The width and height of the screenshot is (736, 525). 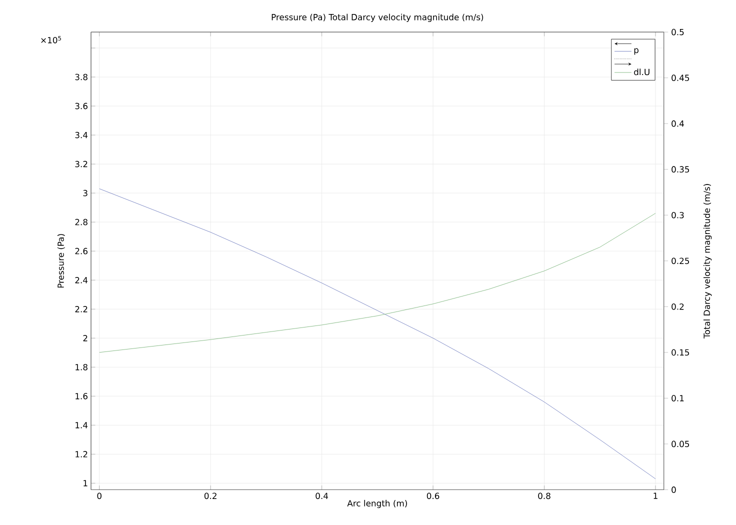 I want to click on y-tick-label: 3, so click(x=85, y=193).